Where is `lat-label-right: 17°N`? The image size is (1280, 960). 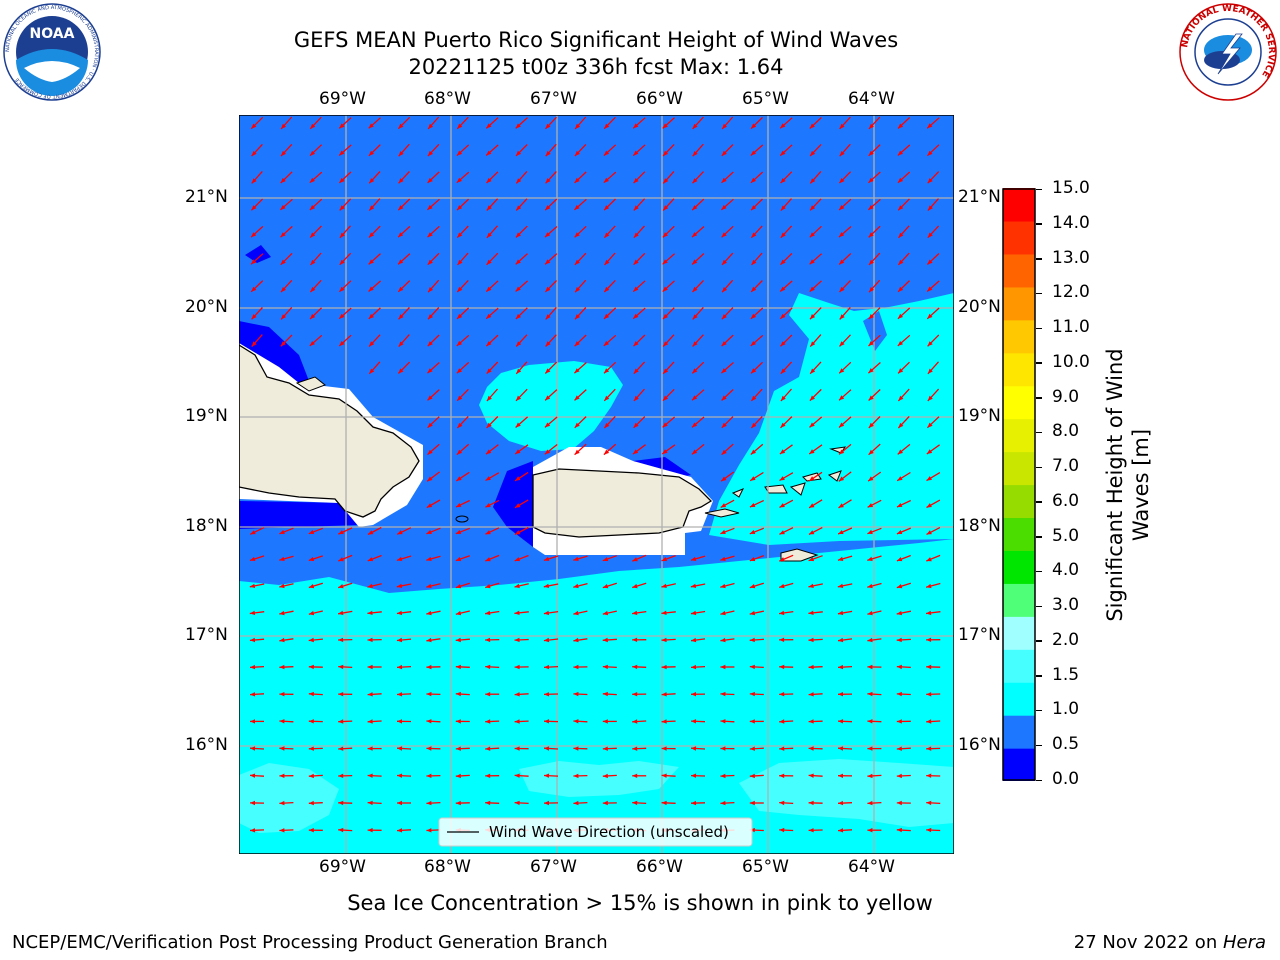
lat-label-right: 17°N is located at coordinates (979, 635).